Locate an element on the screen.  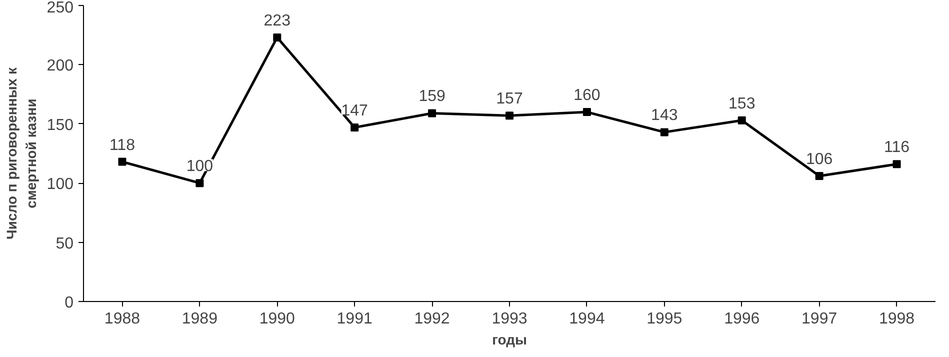
x-tick-label: 1994 is located at coordinates (587, 319).